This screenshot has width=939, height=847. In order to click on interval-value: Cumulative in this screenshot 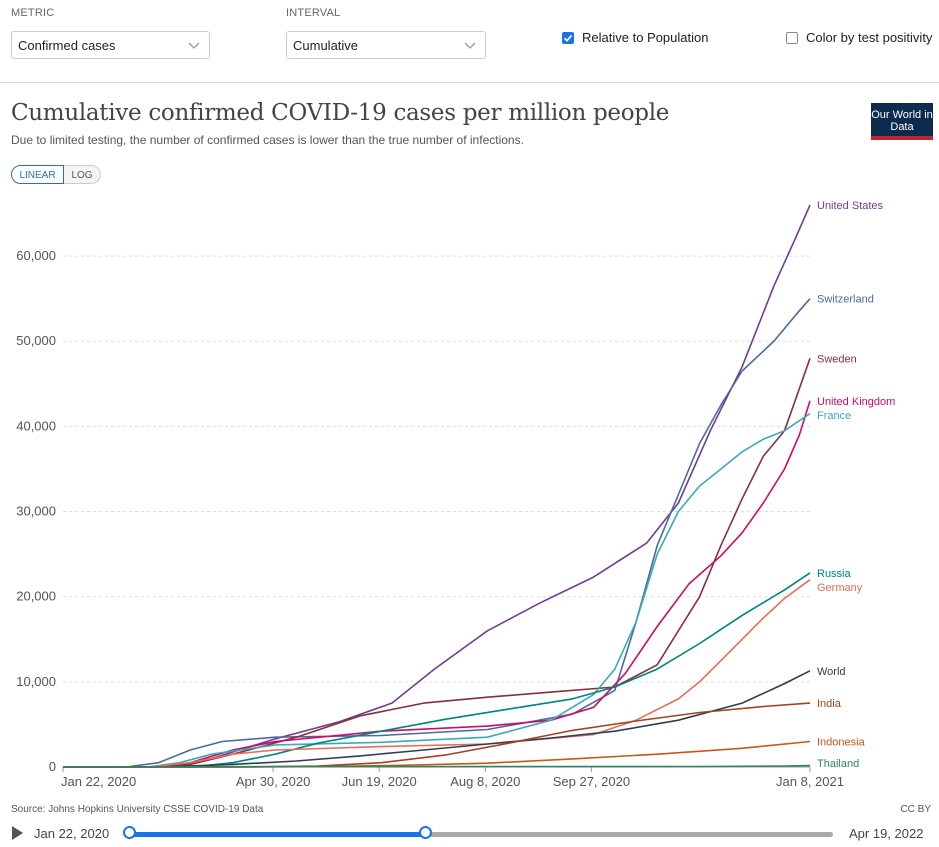, I will do `click(326, 45)`.